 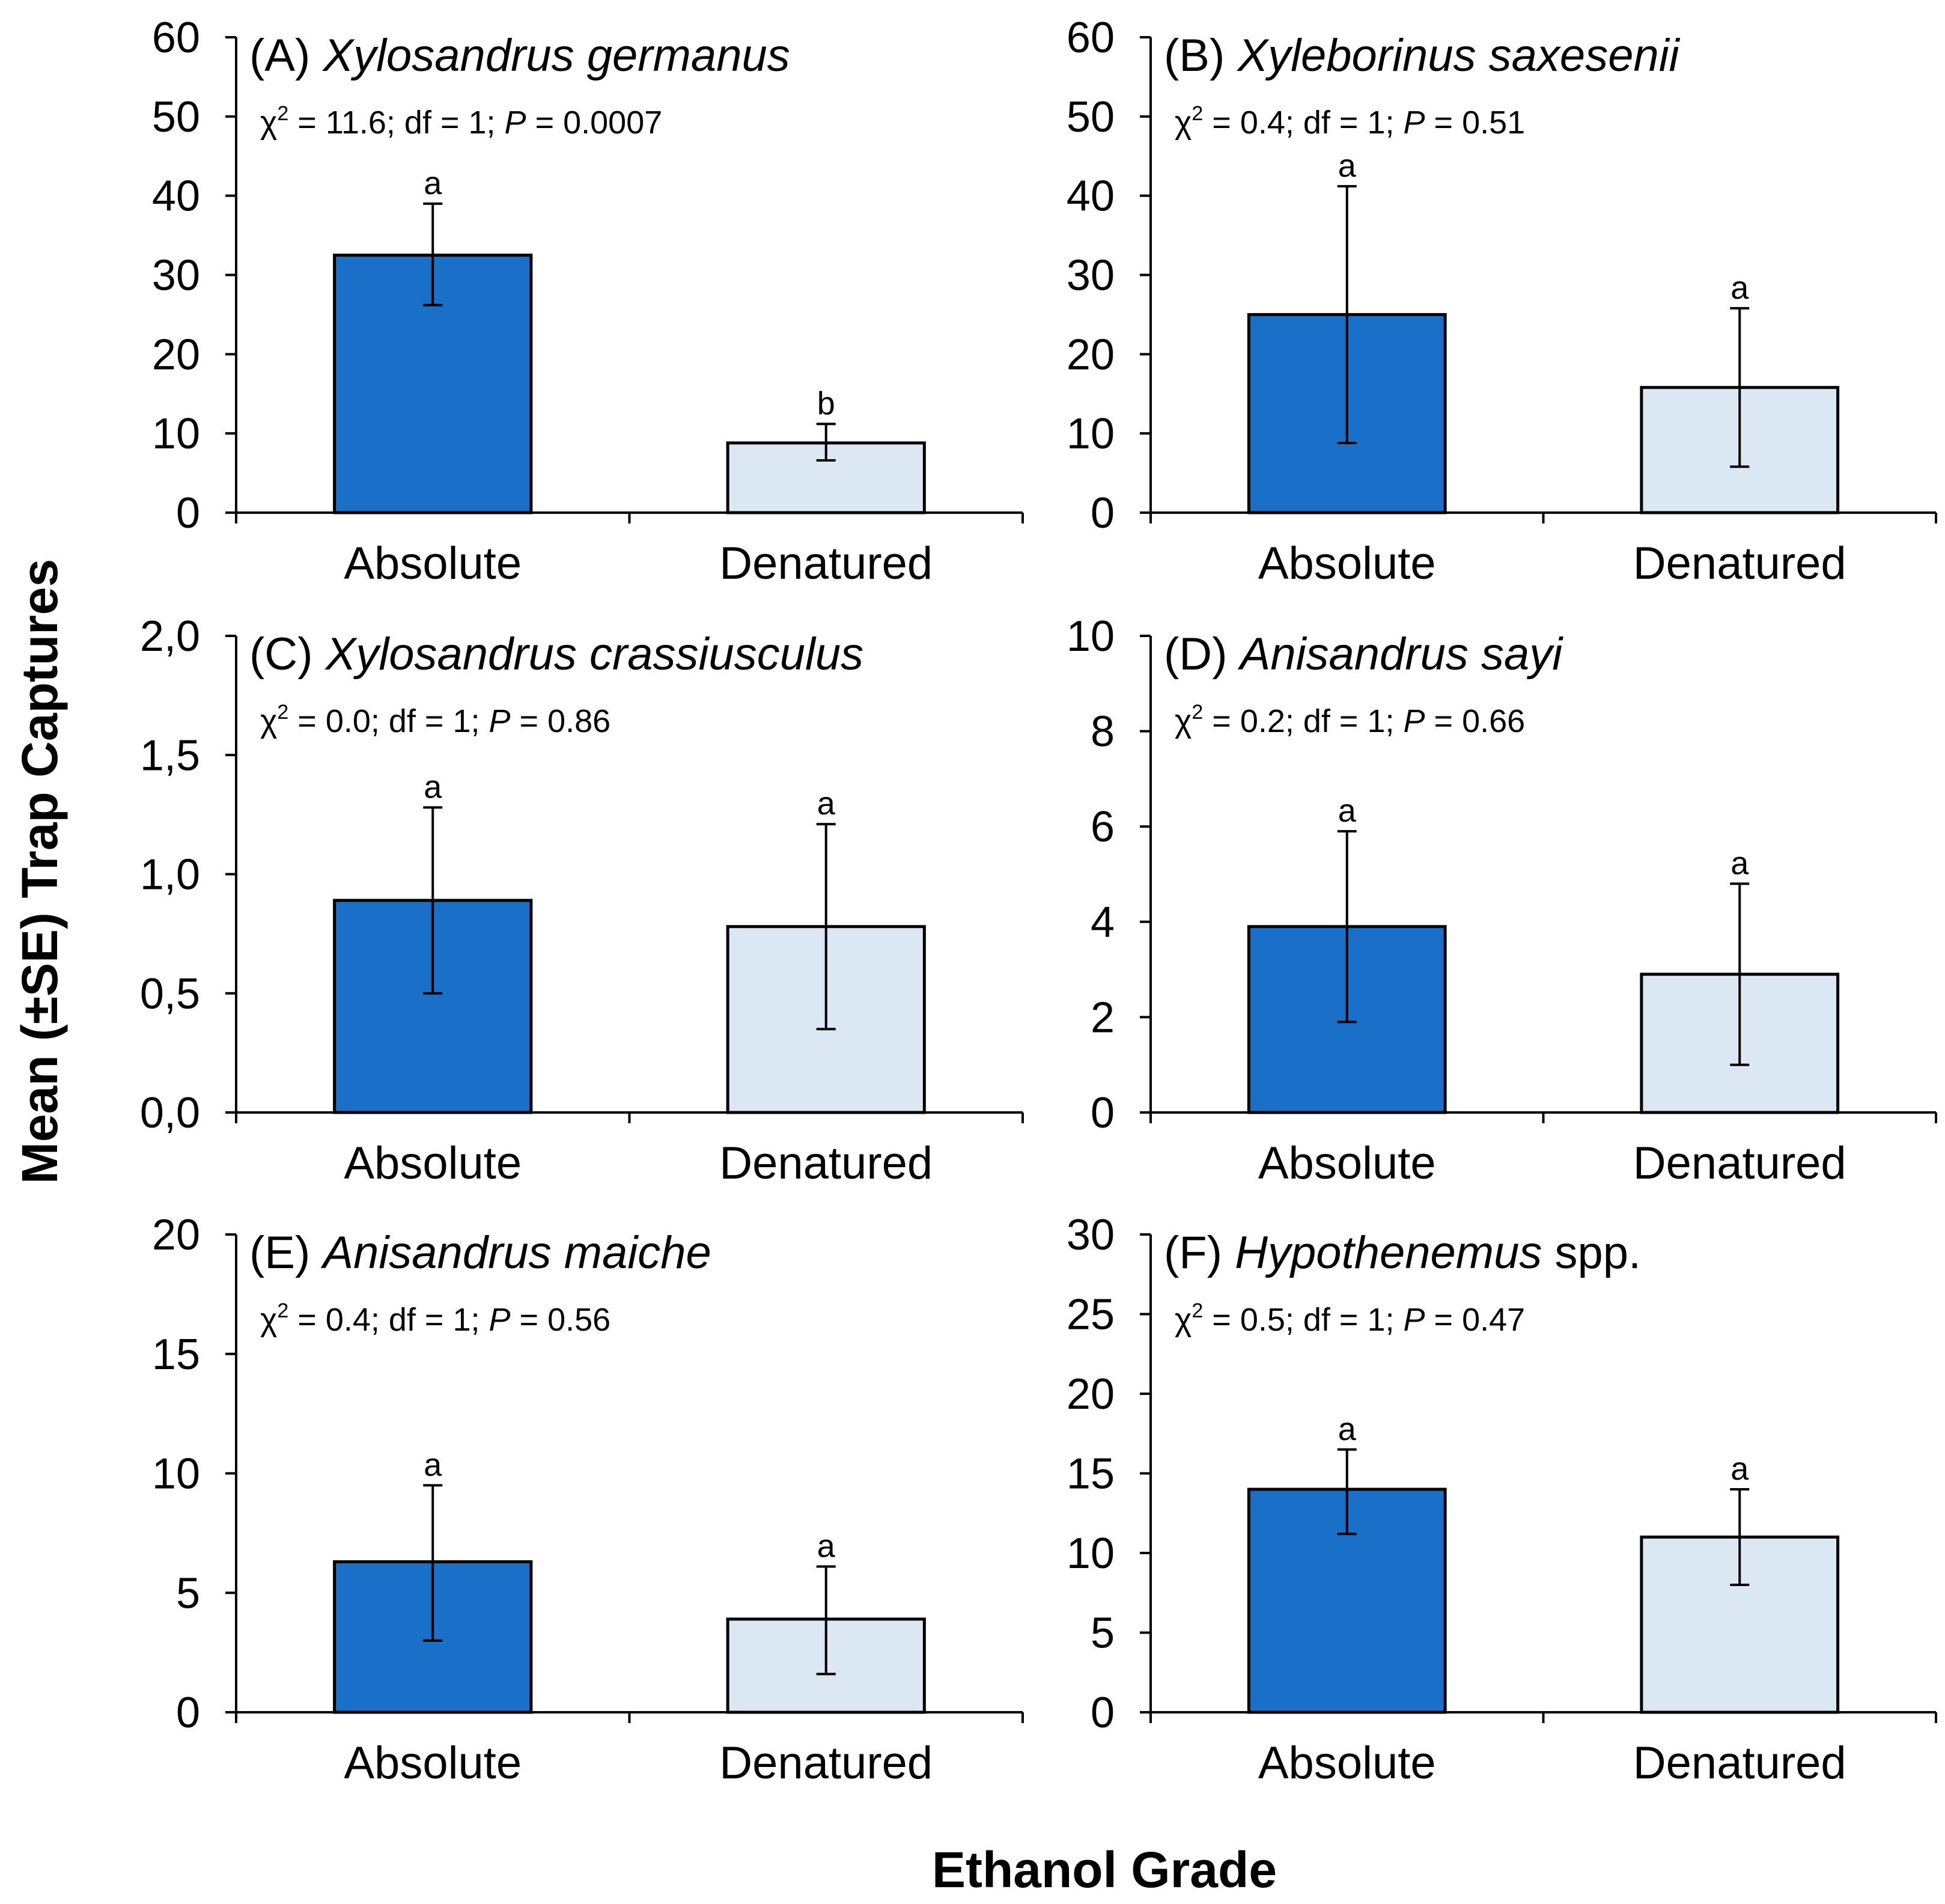 What do you see at coordinates (826, 403) in the screenshot?
I see `significance-letter: b` at bounding box center [826, 403].